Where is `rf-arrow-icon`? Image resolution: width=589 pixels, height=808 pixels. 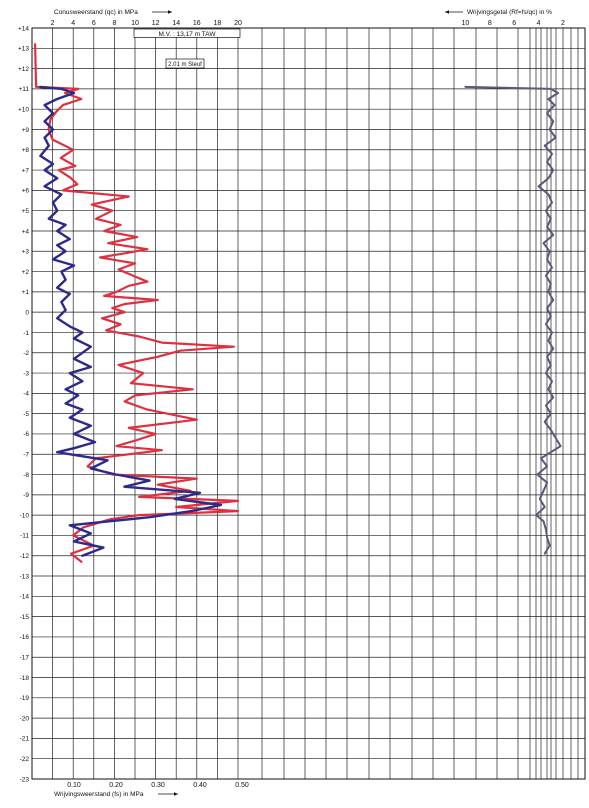 rf-arrow-icon is located at coordinates (454, 12).